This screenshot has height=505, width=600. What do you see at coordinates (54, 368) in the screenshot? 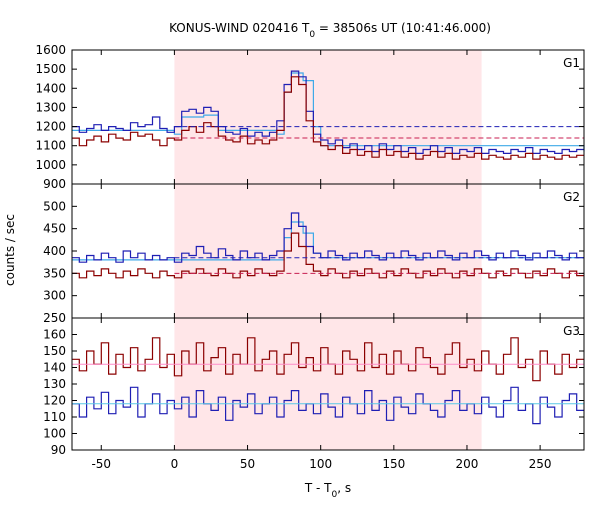
I see `y-tick-label: 140` at bounding box center [54, 368].